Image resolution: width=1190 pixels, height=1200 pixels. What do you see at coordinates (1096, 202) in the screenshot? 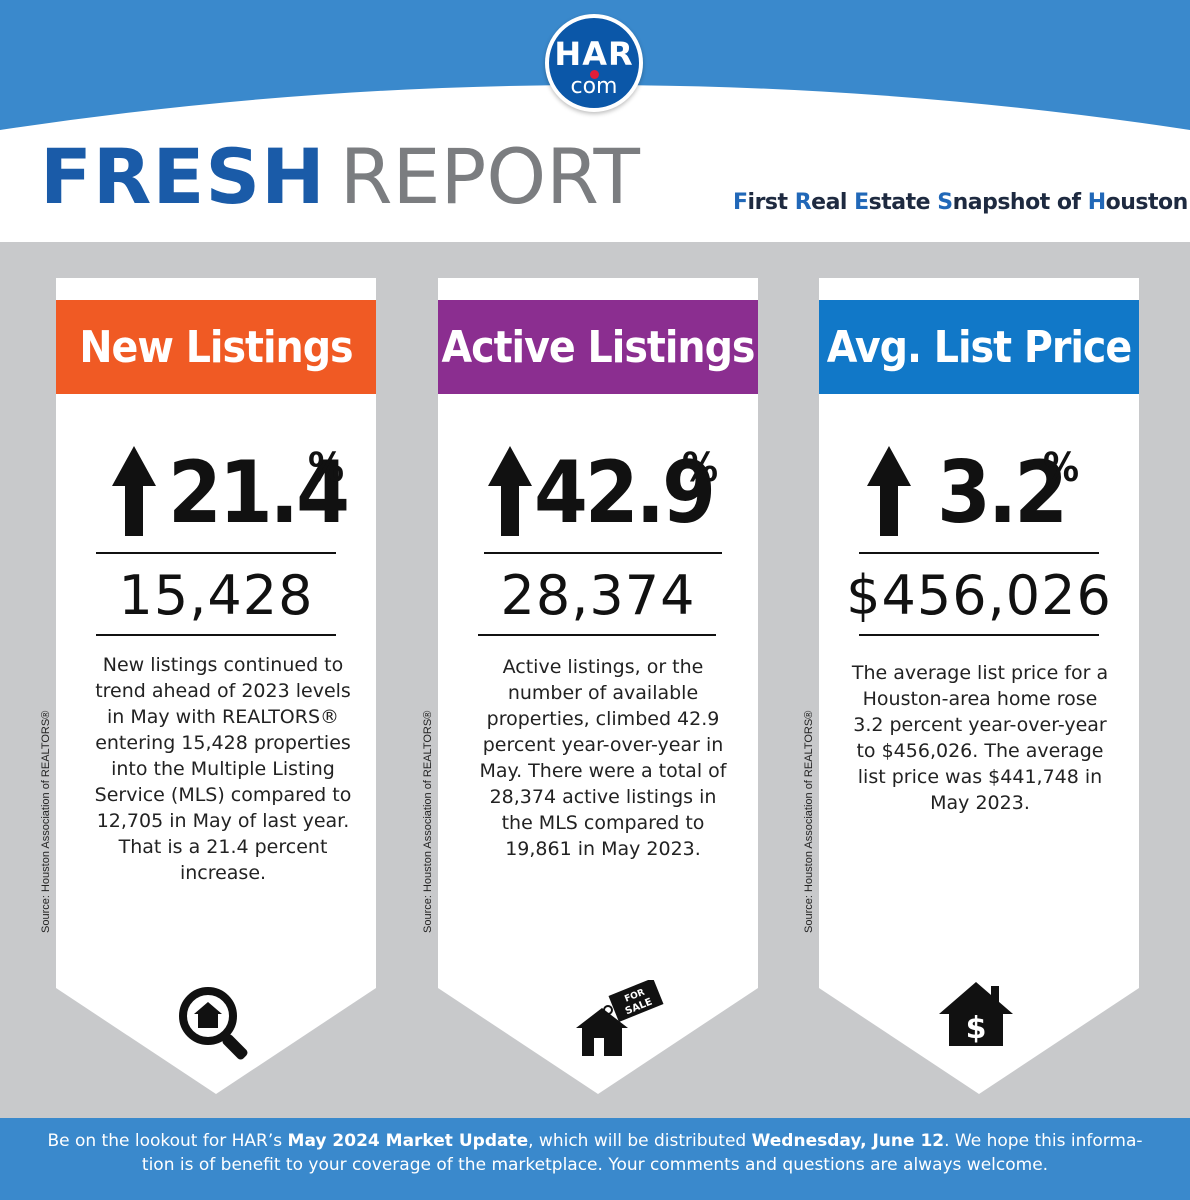
I see `subtitle-initial: H` at bounding box center [1096, 202].